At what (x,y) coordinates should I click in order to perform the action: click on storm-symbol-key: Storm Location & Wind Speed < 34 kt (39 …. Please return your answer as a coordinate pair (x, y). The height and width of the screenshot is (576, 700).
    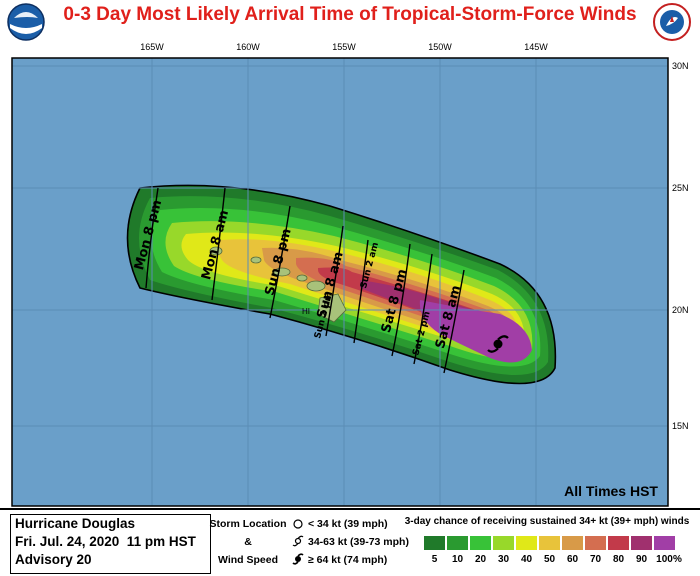
    Looking at the image, I should click on (308, 543).